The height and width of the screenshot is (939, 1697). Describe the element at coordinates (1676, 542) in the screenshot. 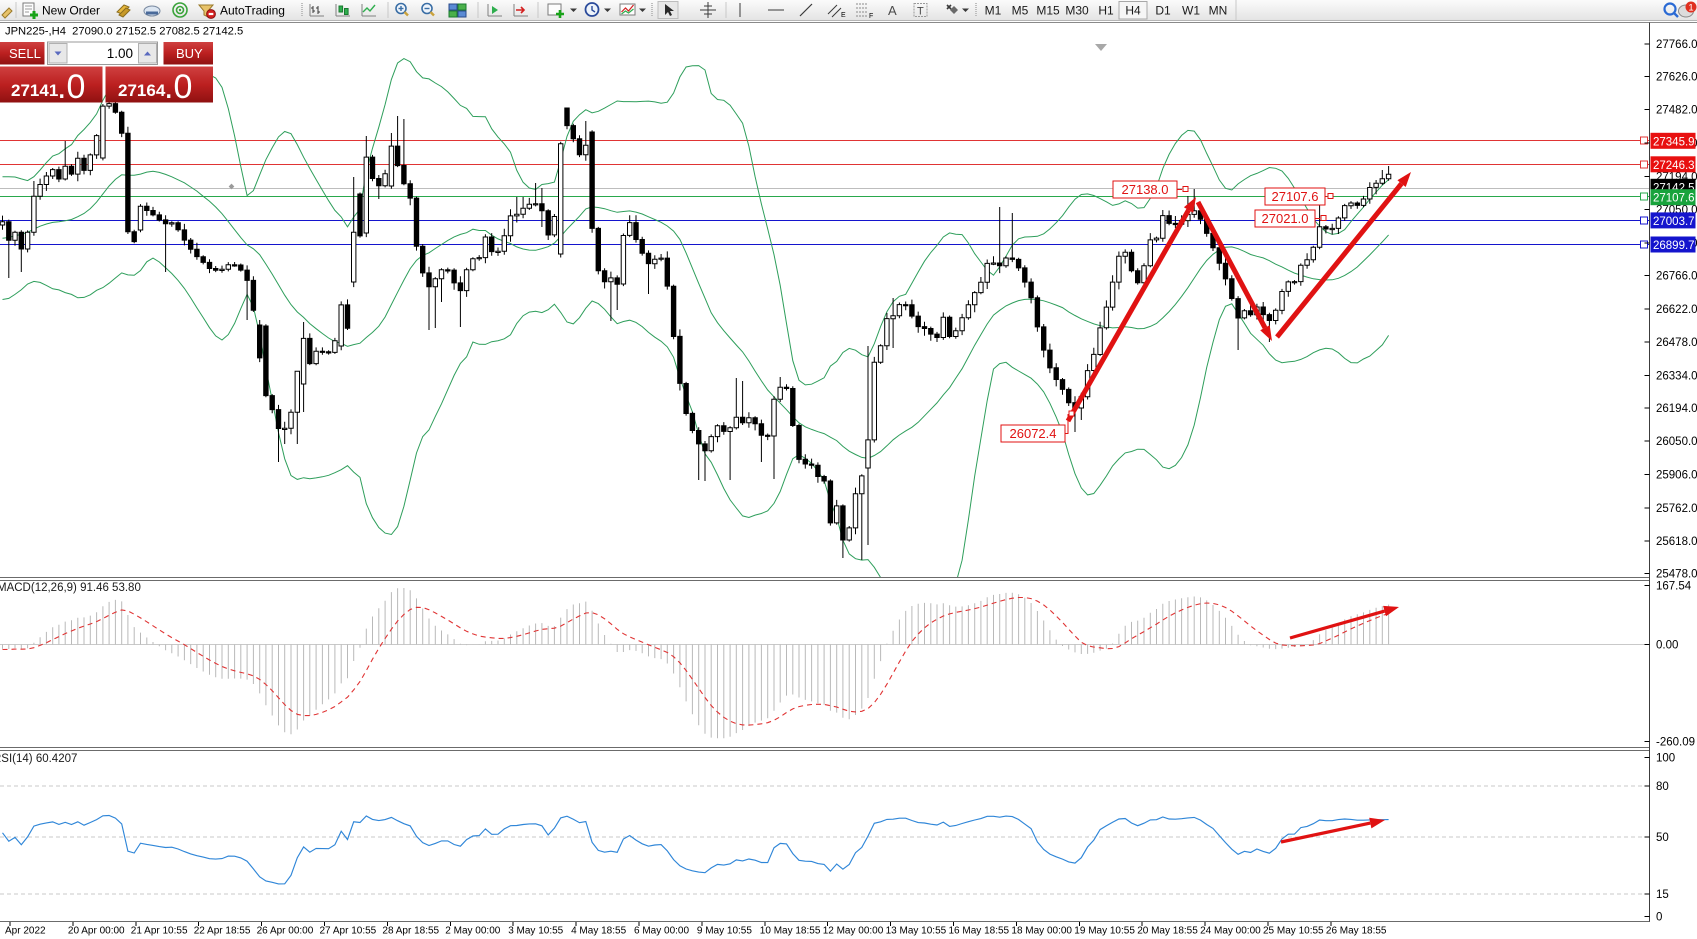

I see `svg-text: 25618.0` at that location.